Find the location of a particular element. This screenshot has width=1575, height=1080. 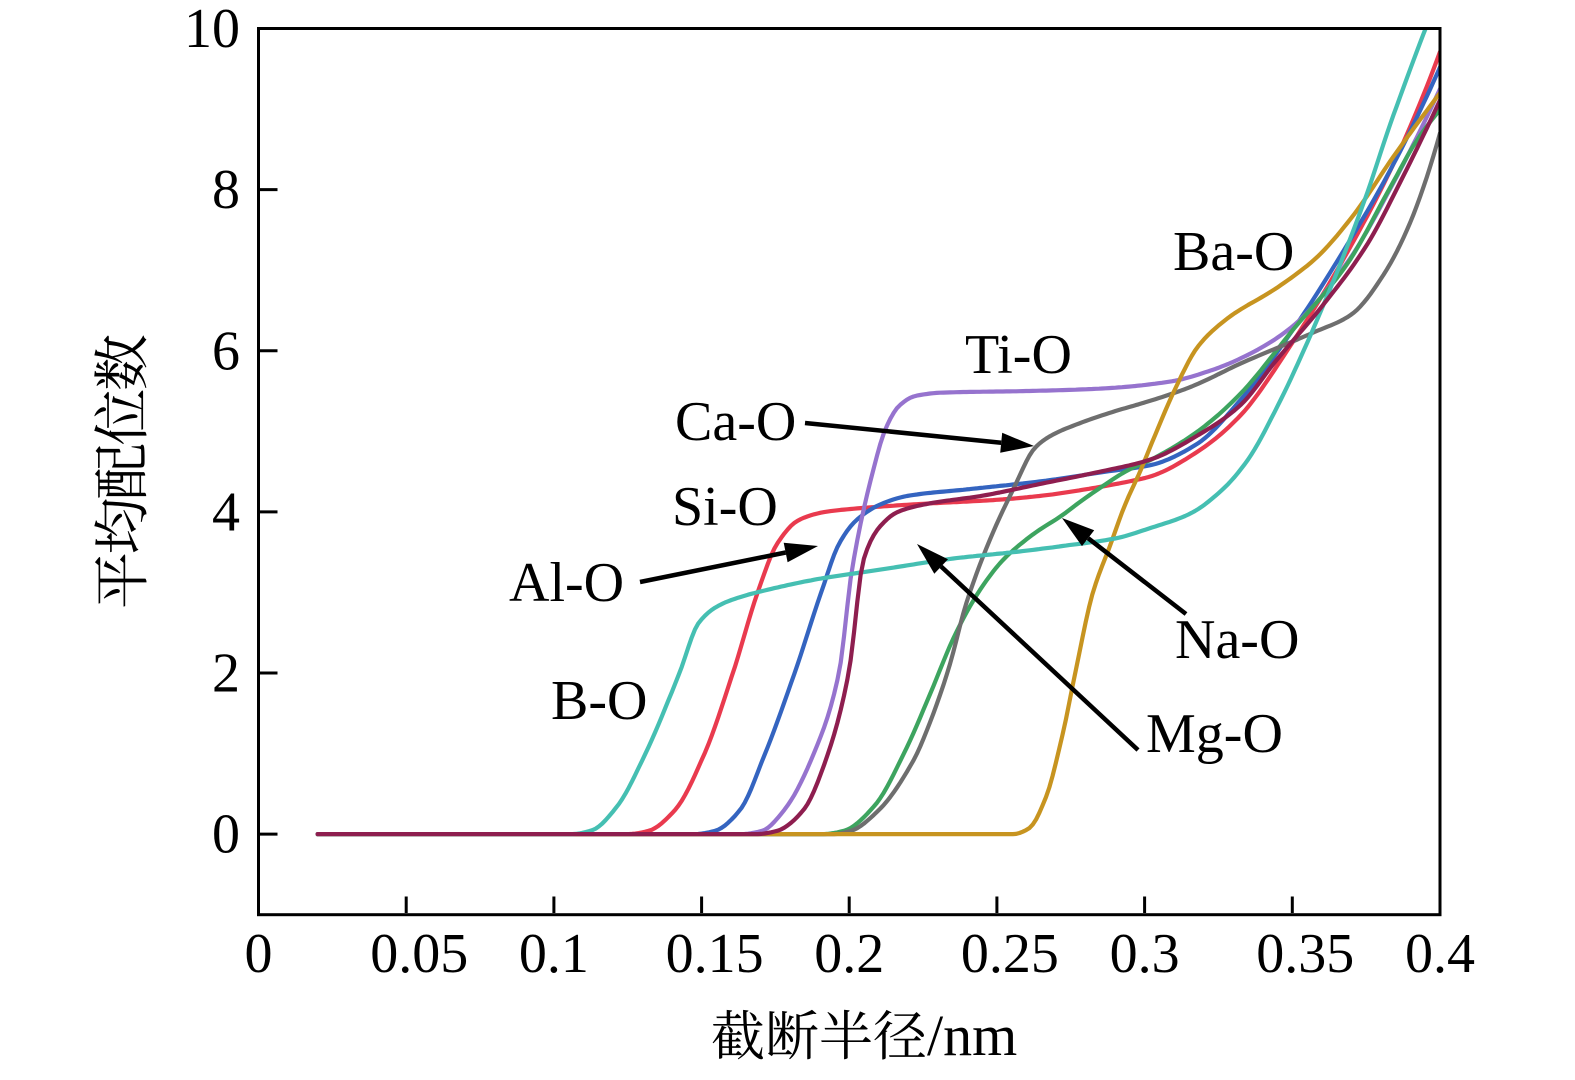

svg-text: 0.1 is located at coordinates (554, 954).